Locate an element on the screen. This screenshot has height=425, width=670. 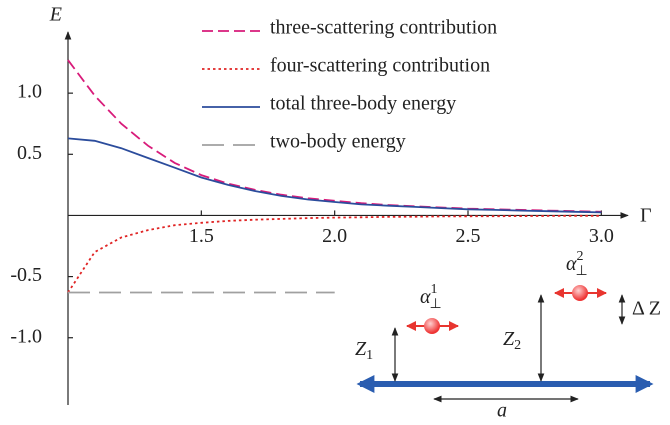
superscript: 1 is located at coordinates (434, 289).